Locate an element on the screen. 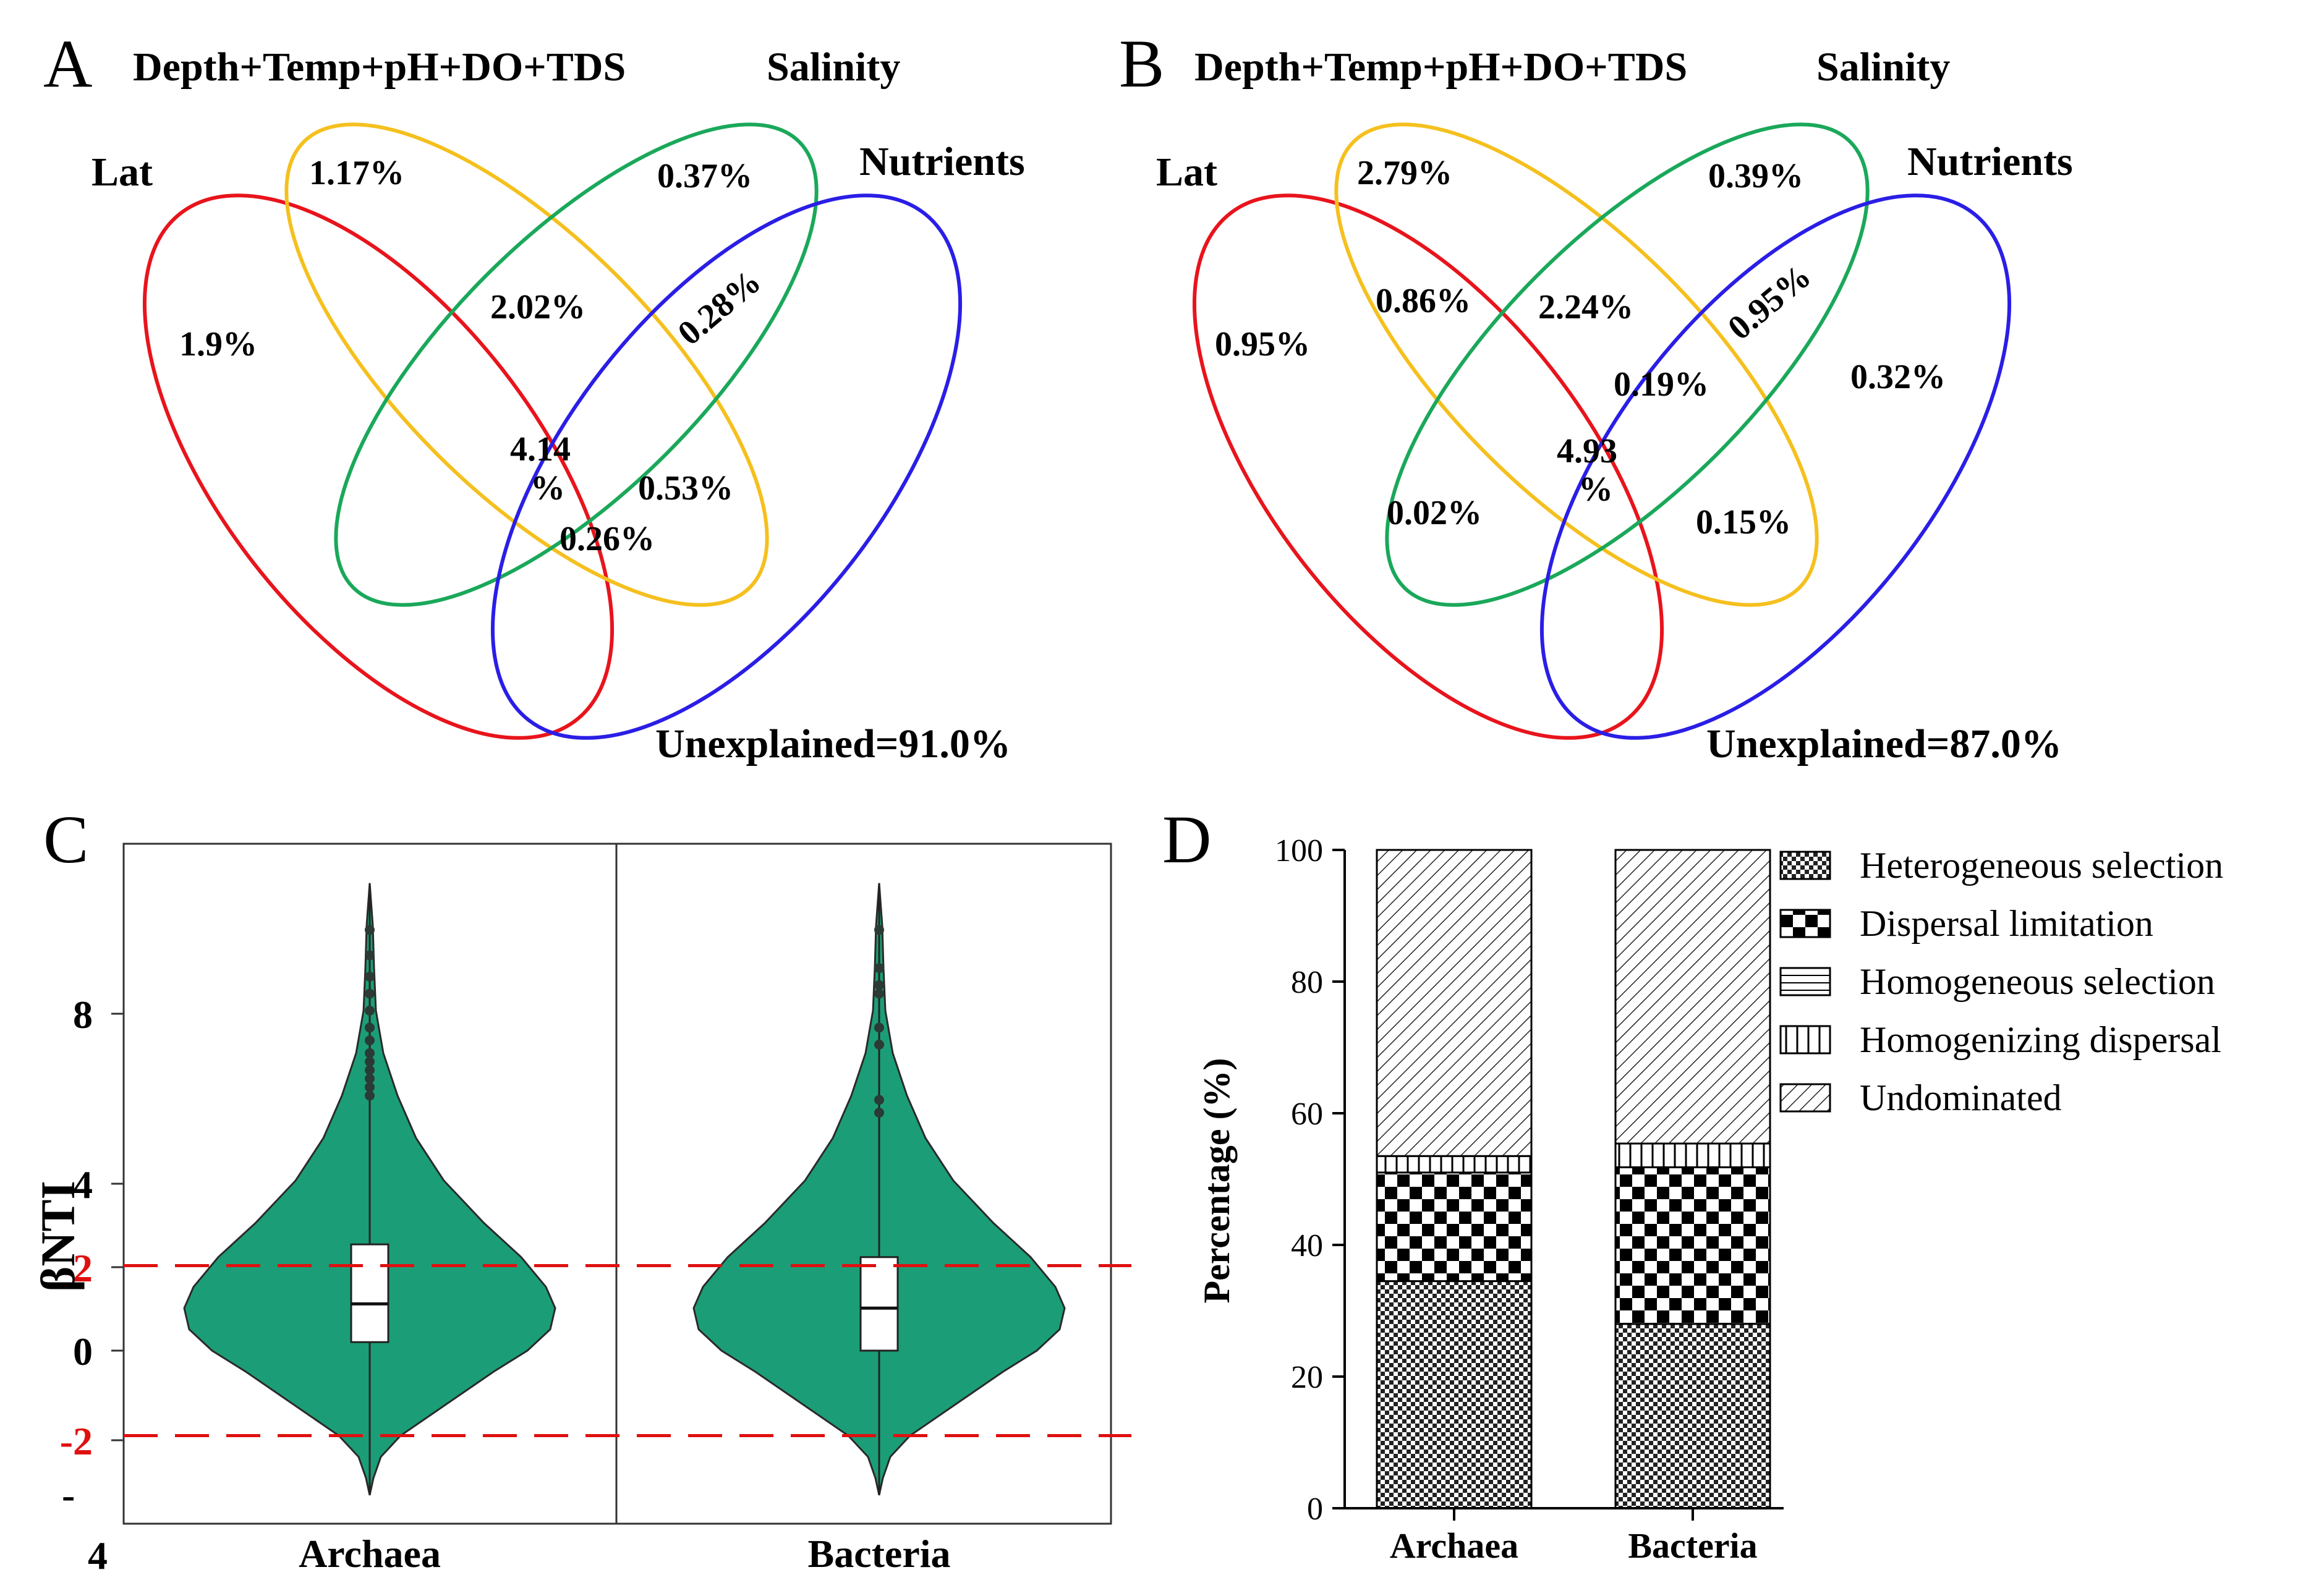 The height and width of the screenshot is (1575, 2324). d-ytick-100: 100 is located at coordinates (1299, 851).